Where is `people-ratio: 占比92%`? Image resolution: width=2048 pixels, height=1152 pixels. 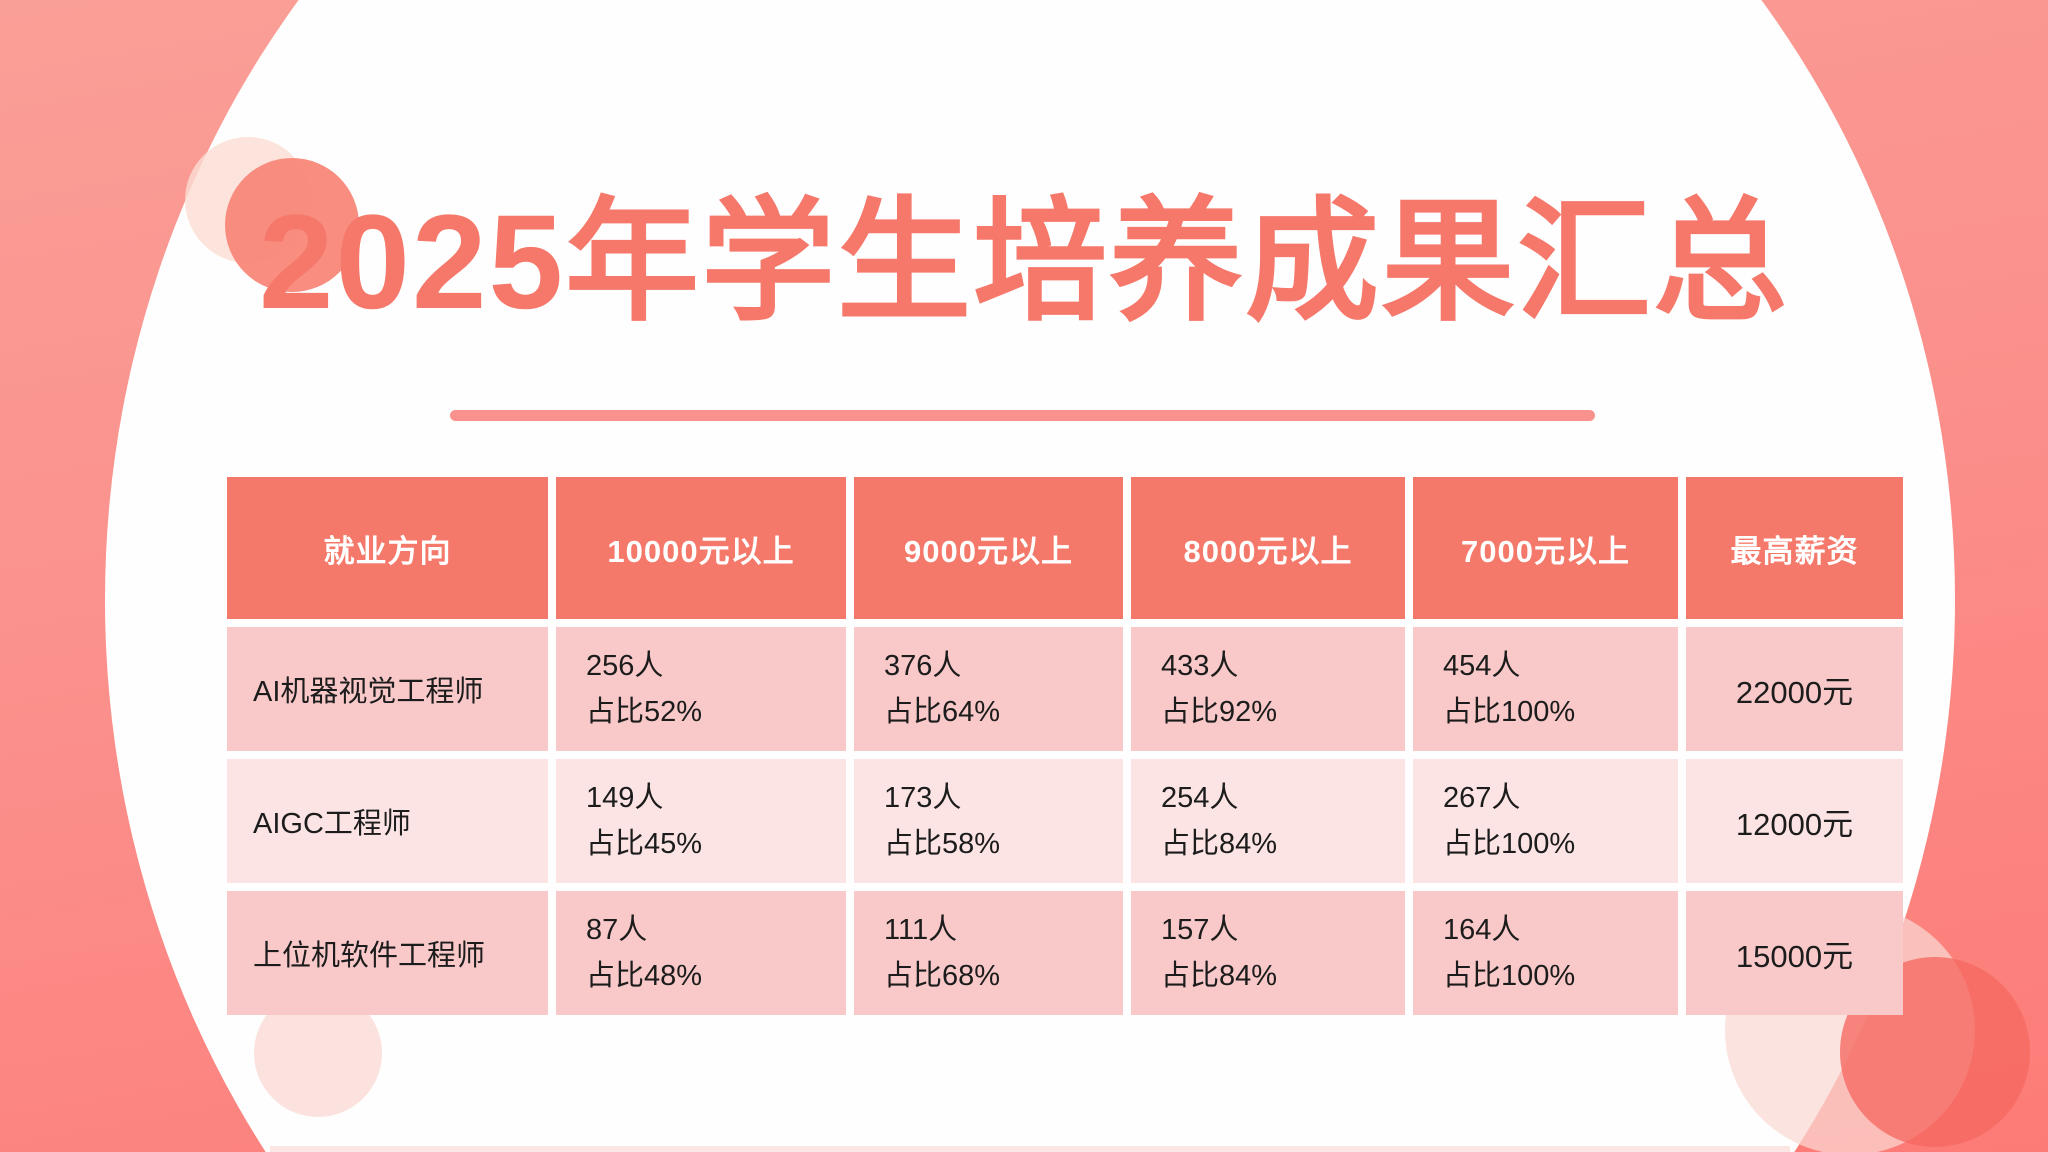 people-ratio: 占比92% is located at coordinates (1219, 712).